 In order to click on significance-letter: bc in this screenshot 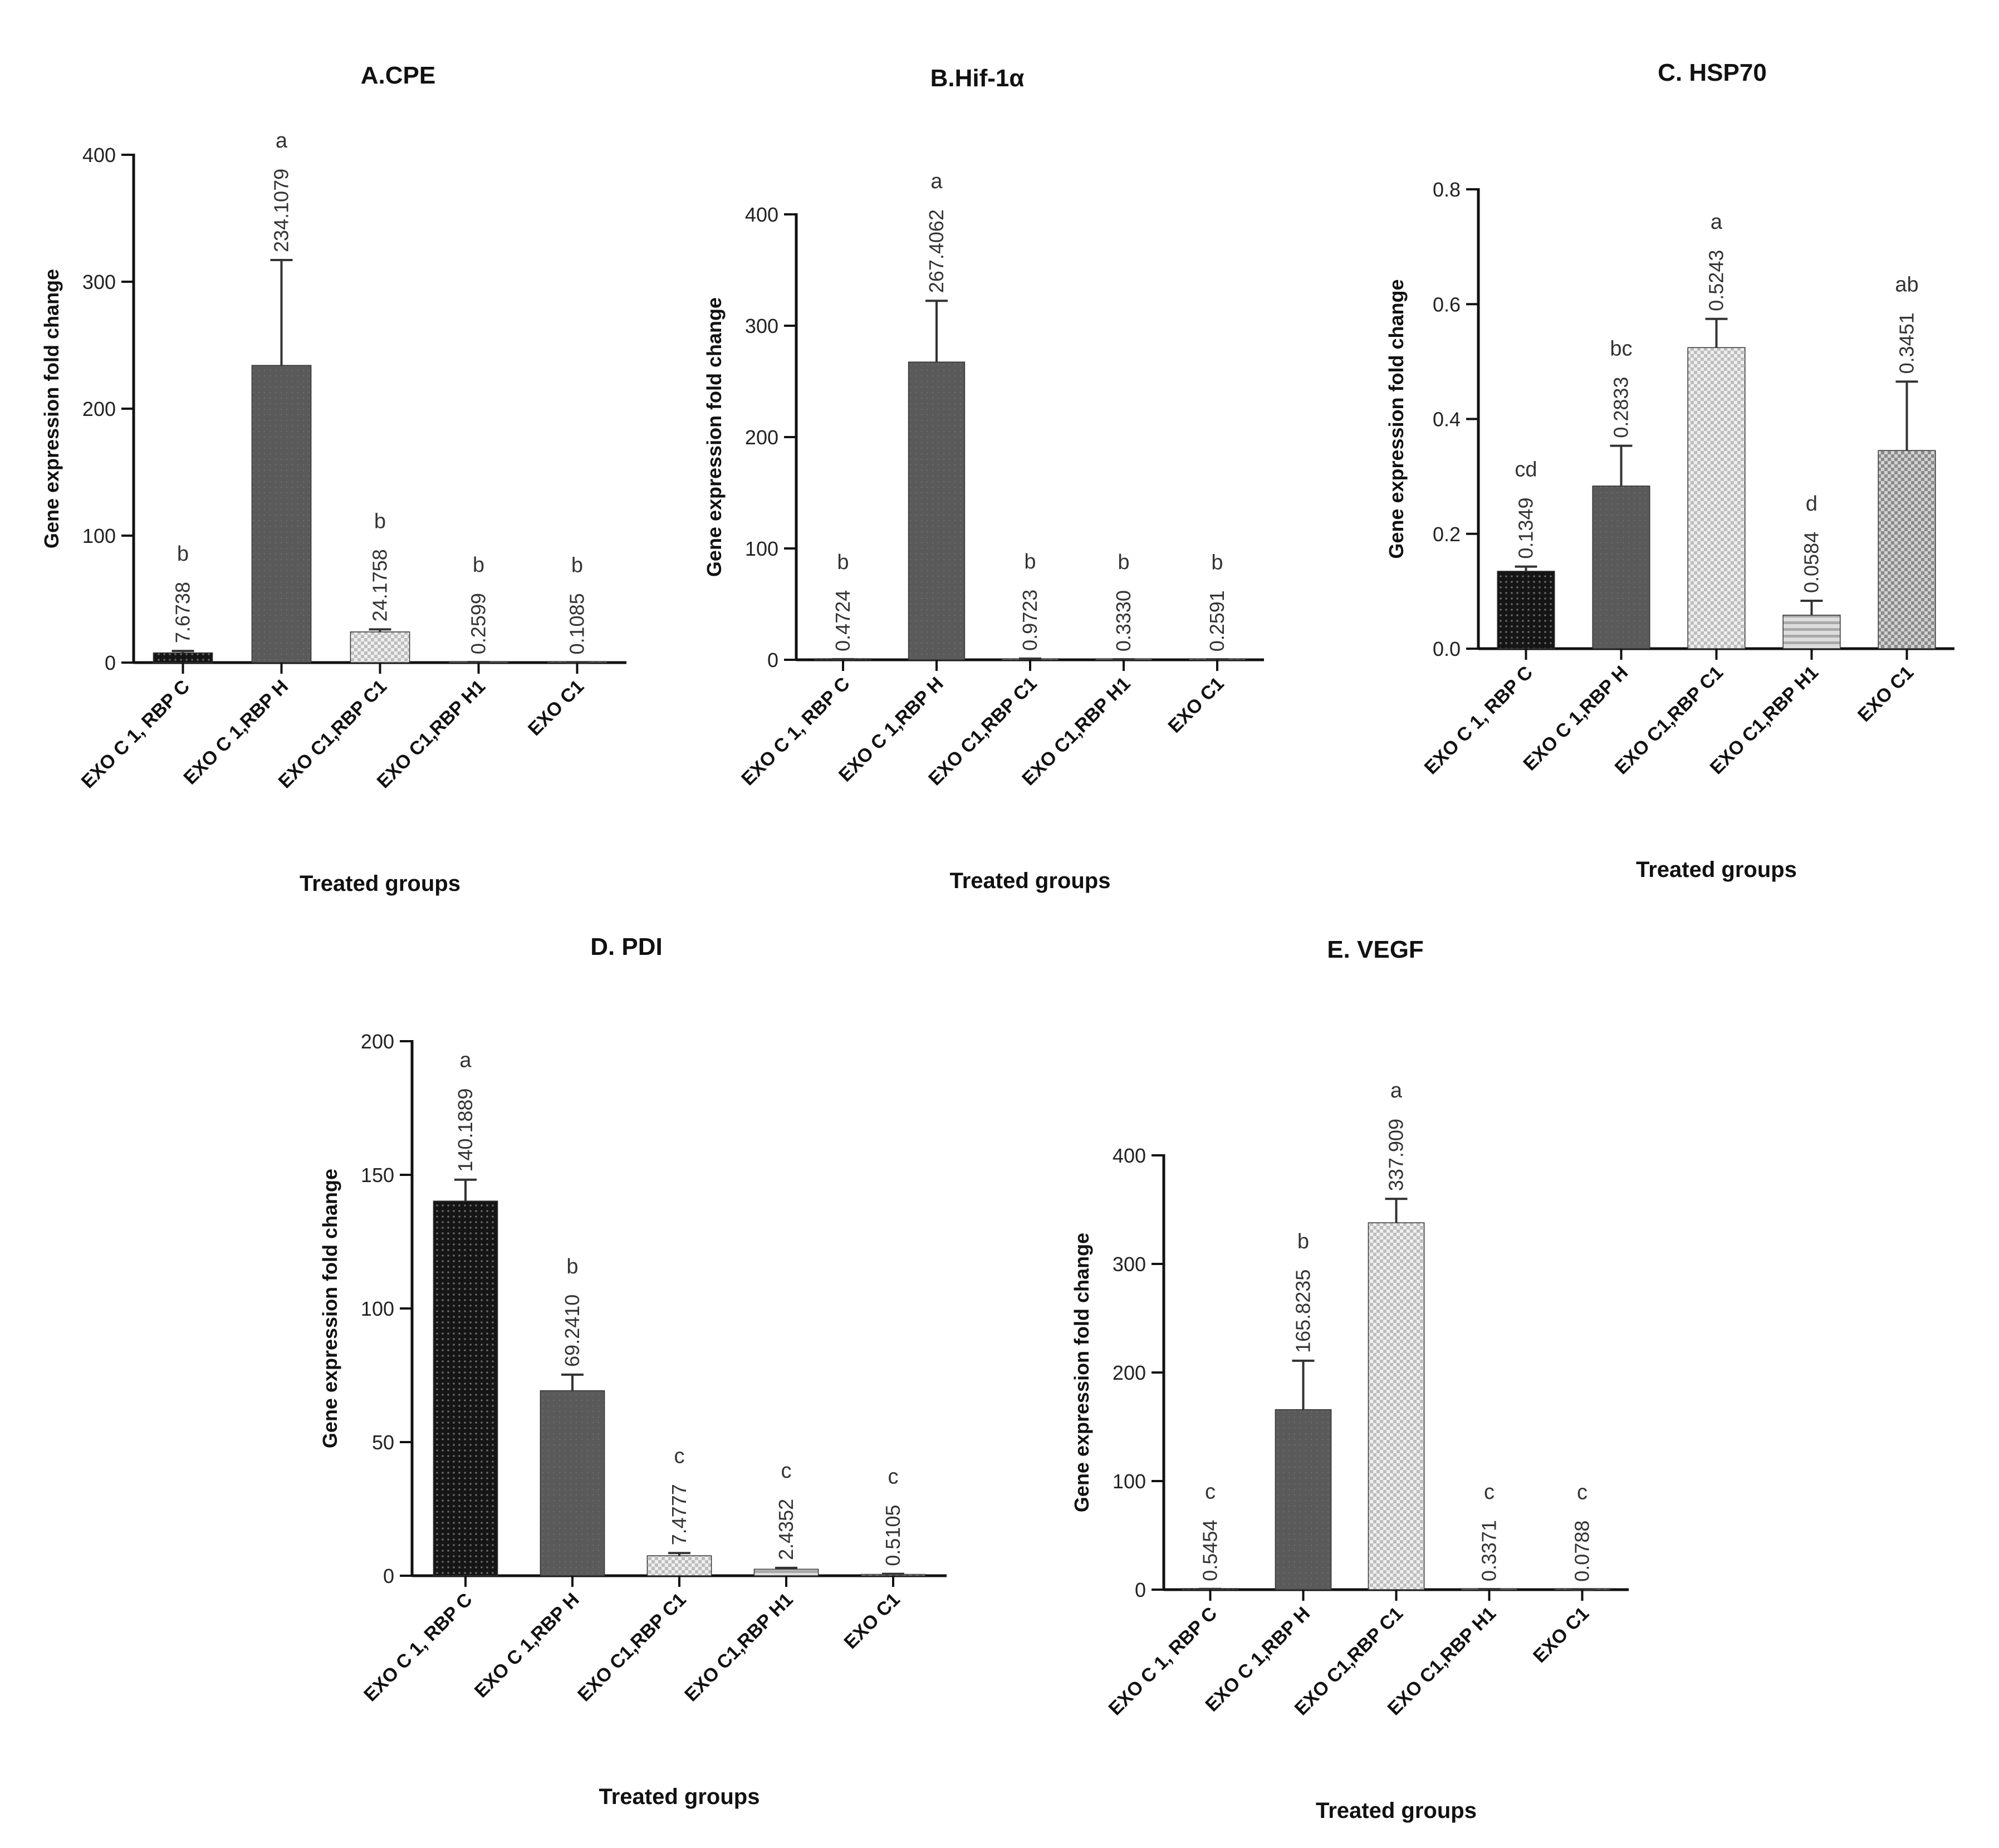, I will do `click(1621, 349)`.